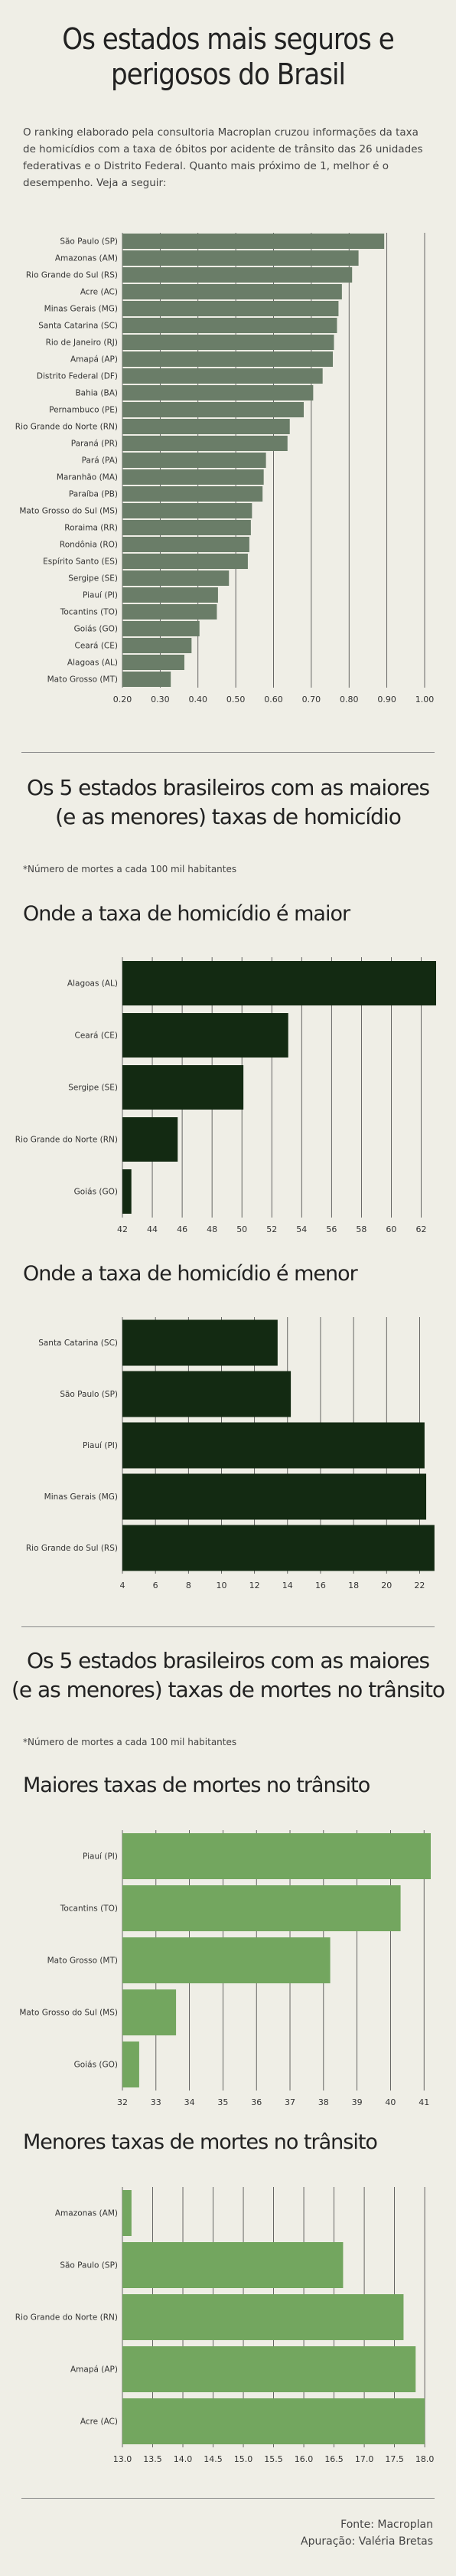  What do you see at coordinates (386, 699) in the screenshot?
I see `tick-label: 0.90` at bounding box center [386, 699].